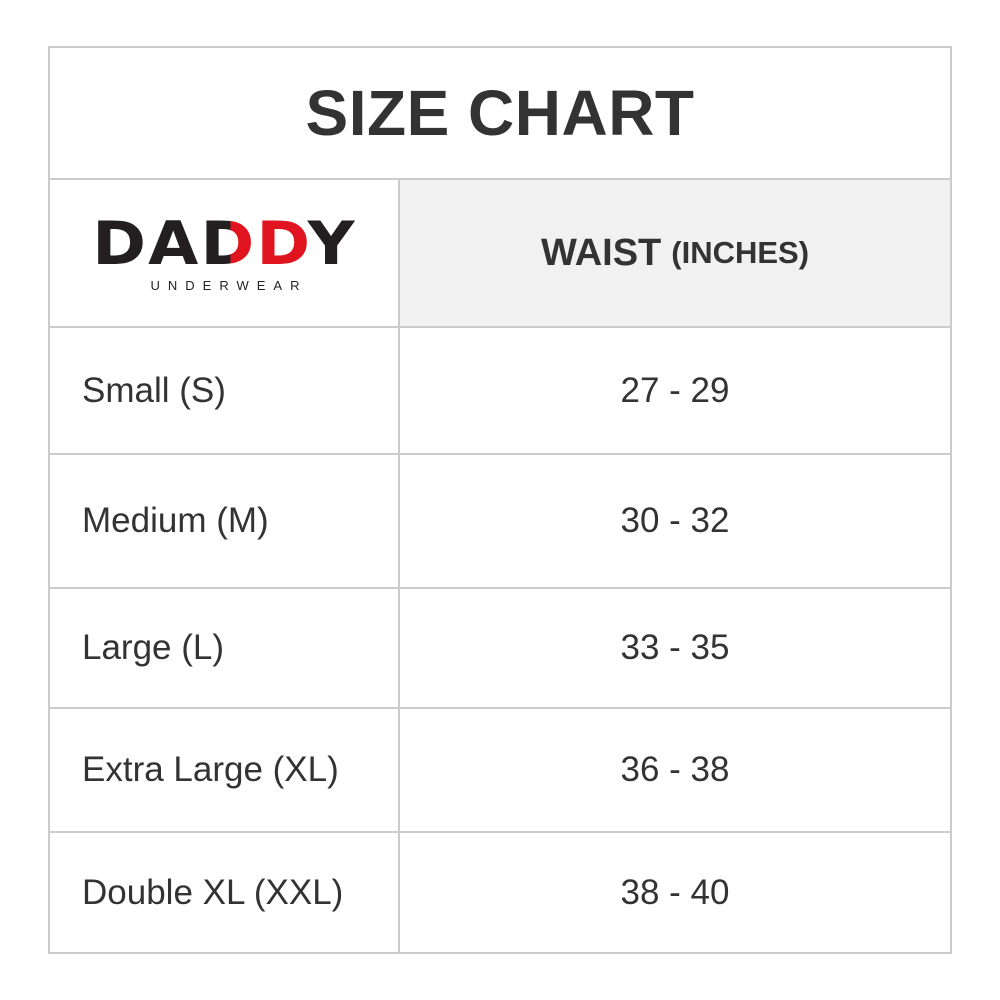 The height and width of the screenshot is (1000, 1000). What do you see at coordinates (175, 520) in the screenshot?
I see `size-label: Medium (M)` at bounding box center [175, 520].